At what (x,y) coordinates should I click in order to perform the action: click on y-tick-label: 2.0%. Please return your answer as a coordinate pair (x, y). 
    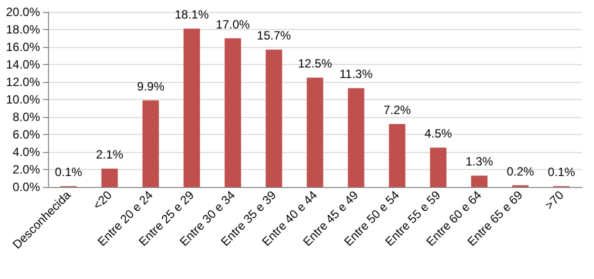
    Looking at the image, I should click on (26, 169).